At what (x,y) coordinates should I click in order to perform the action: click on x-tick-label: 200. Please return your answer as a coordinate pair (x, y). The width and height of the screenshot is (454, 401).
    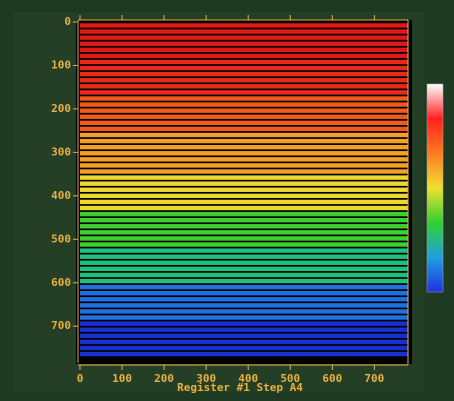
    Looking at the image, I should click on (164, 378).